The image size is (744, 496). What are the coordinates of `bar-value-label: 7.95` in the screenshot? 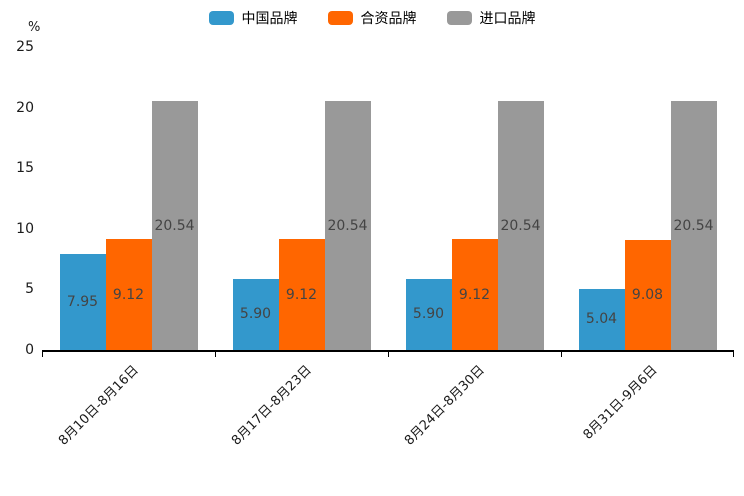 It's located at (82, 301).